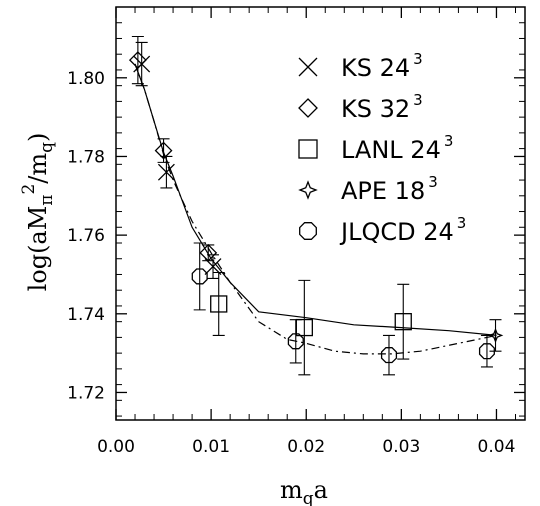 This screenshot has width=540, height=506. What do you see at coordinates (308, 108) in the screenshot?
I see `legend-marker-diamond` at bounding box center [308, 108].